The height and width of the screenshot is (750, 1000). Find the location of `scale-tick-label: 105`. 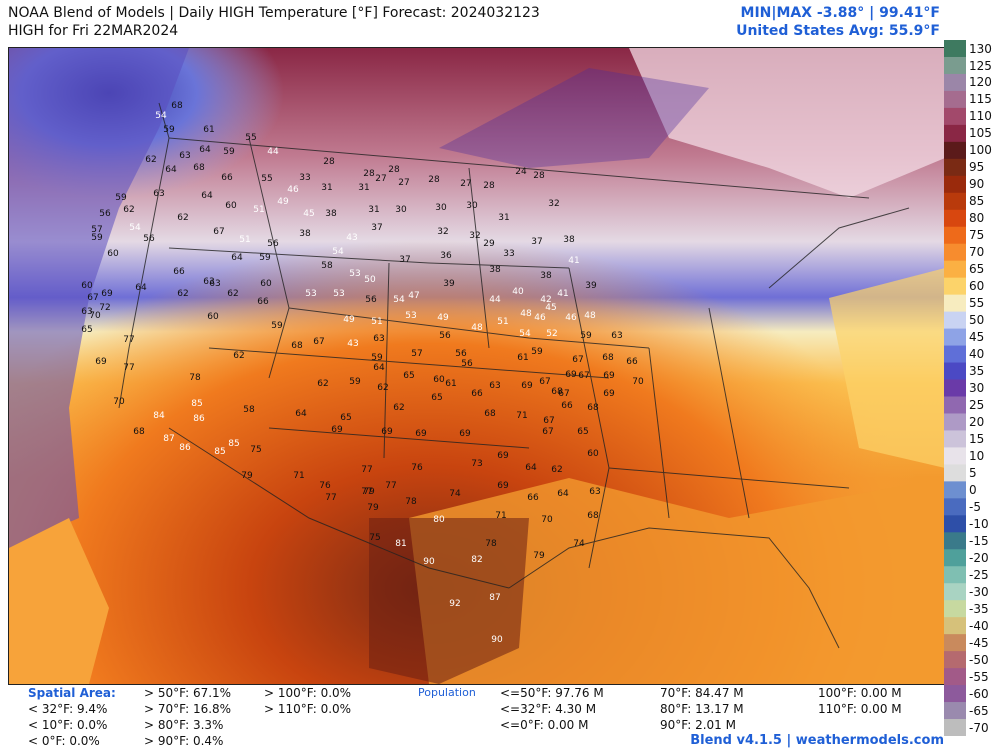

scale-tick-label: 105 is located at coordinates (980, 133).